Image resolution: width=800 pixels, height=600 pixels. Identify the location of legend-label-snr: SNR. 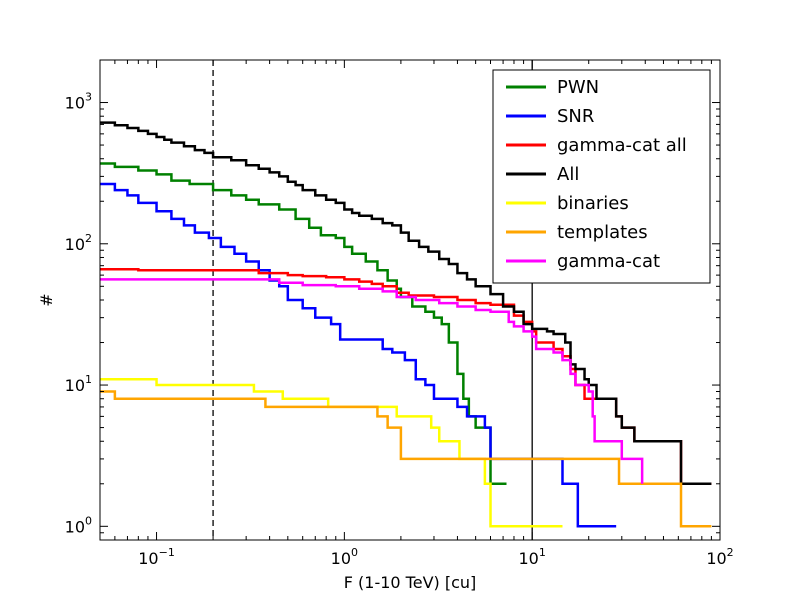
(575, 116).